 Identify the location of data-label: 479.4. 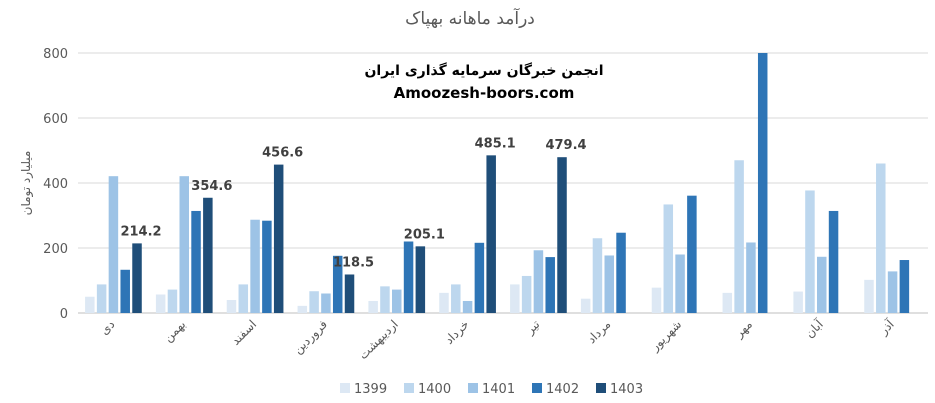
(565, 145).